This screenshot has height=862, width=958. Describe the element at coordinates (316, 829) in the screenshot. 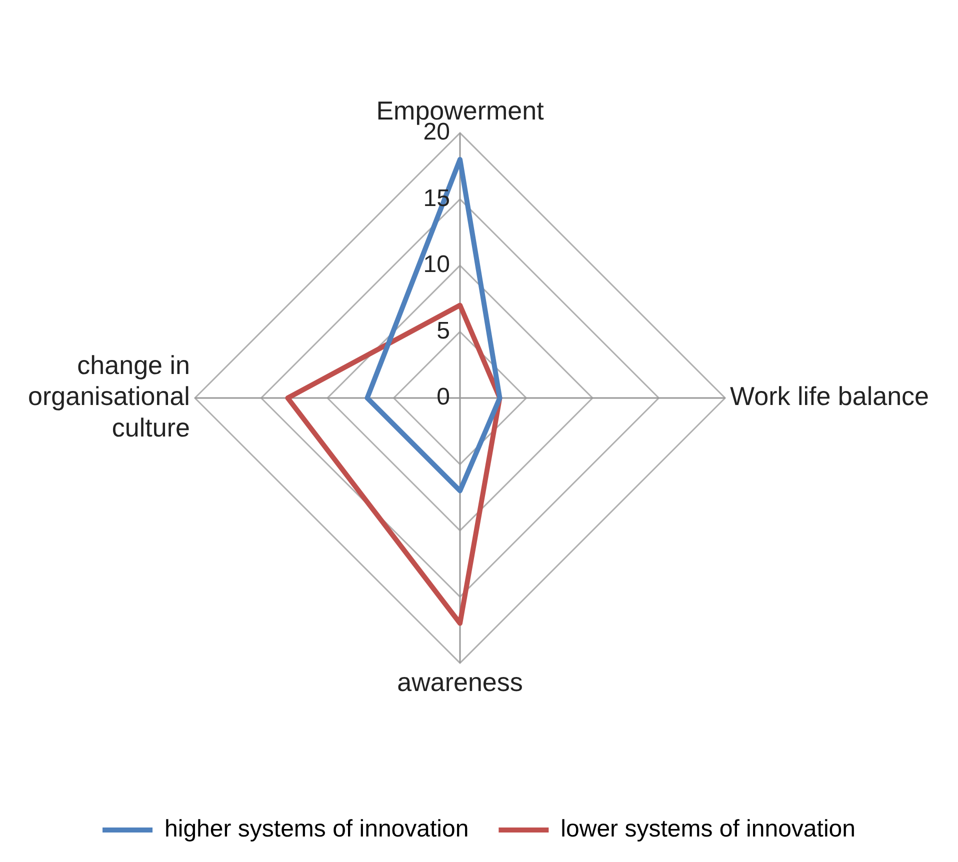

I see `legend-label: higher systems of innovation` at that location.